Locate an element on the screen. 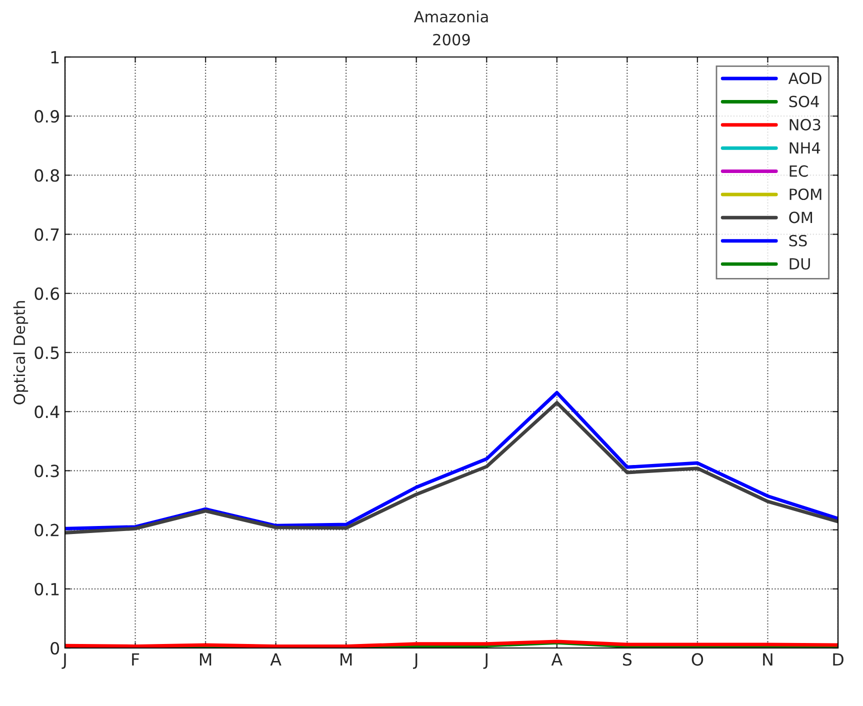 The width and height of the screenshot is (863, 706). legend-label: DU is located at coordinates (800, 264).